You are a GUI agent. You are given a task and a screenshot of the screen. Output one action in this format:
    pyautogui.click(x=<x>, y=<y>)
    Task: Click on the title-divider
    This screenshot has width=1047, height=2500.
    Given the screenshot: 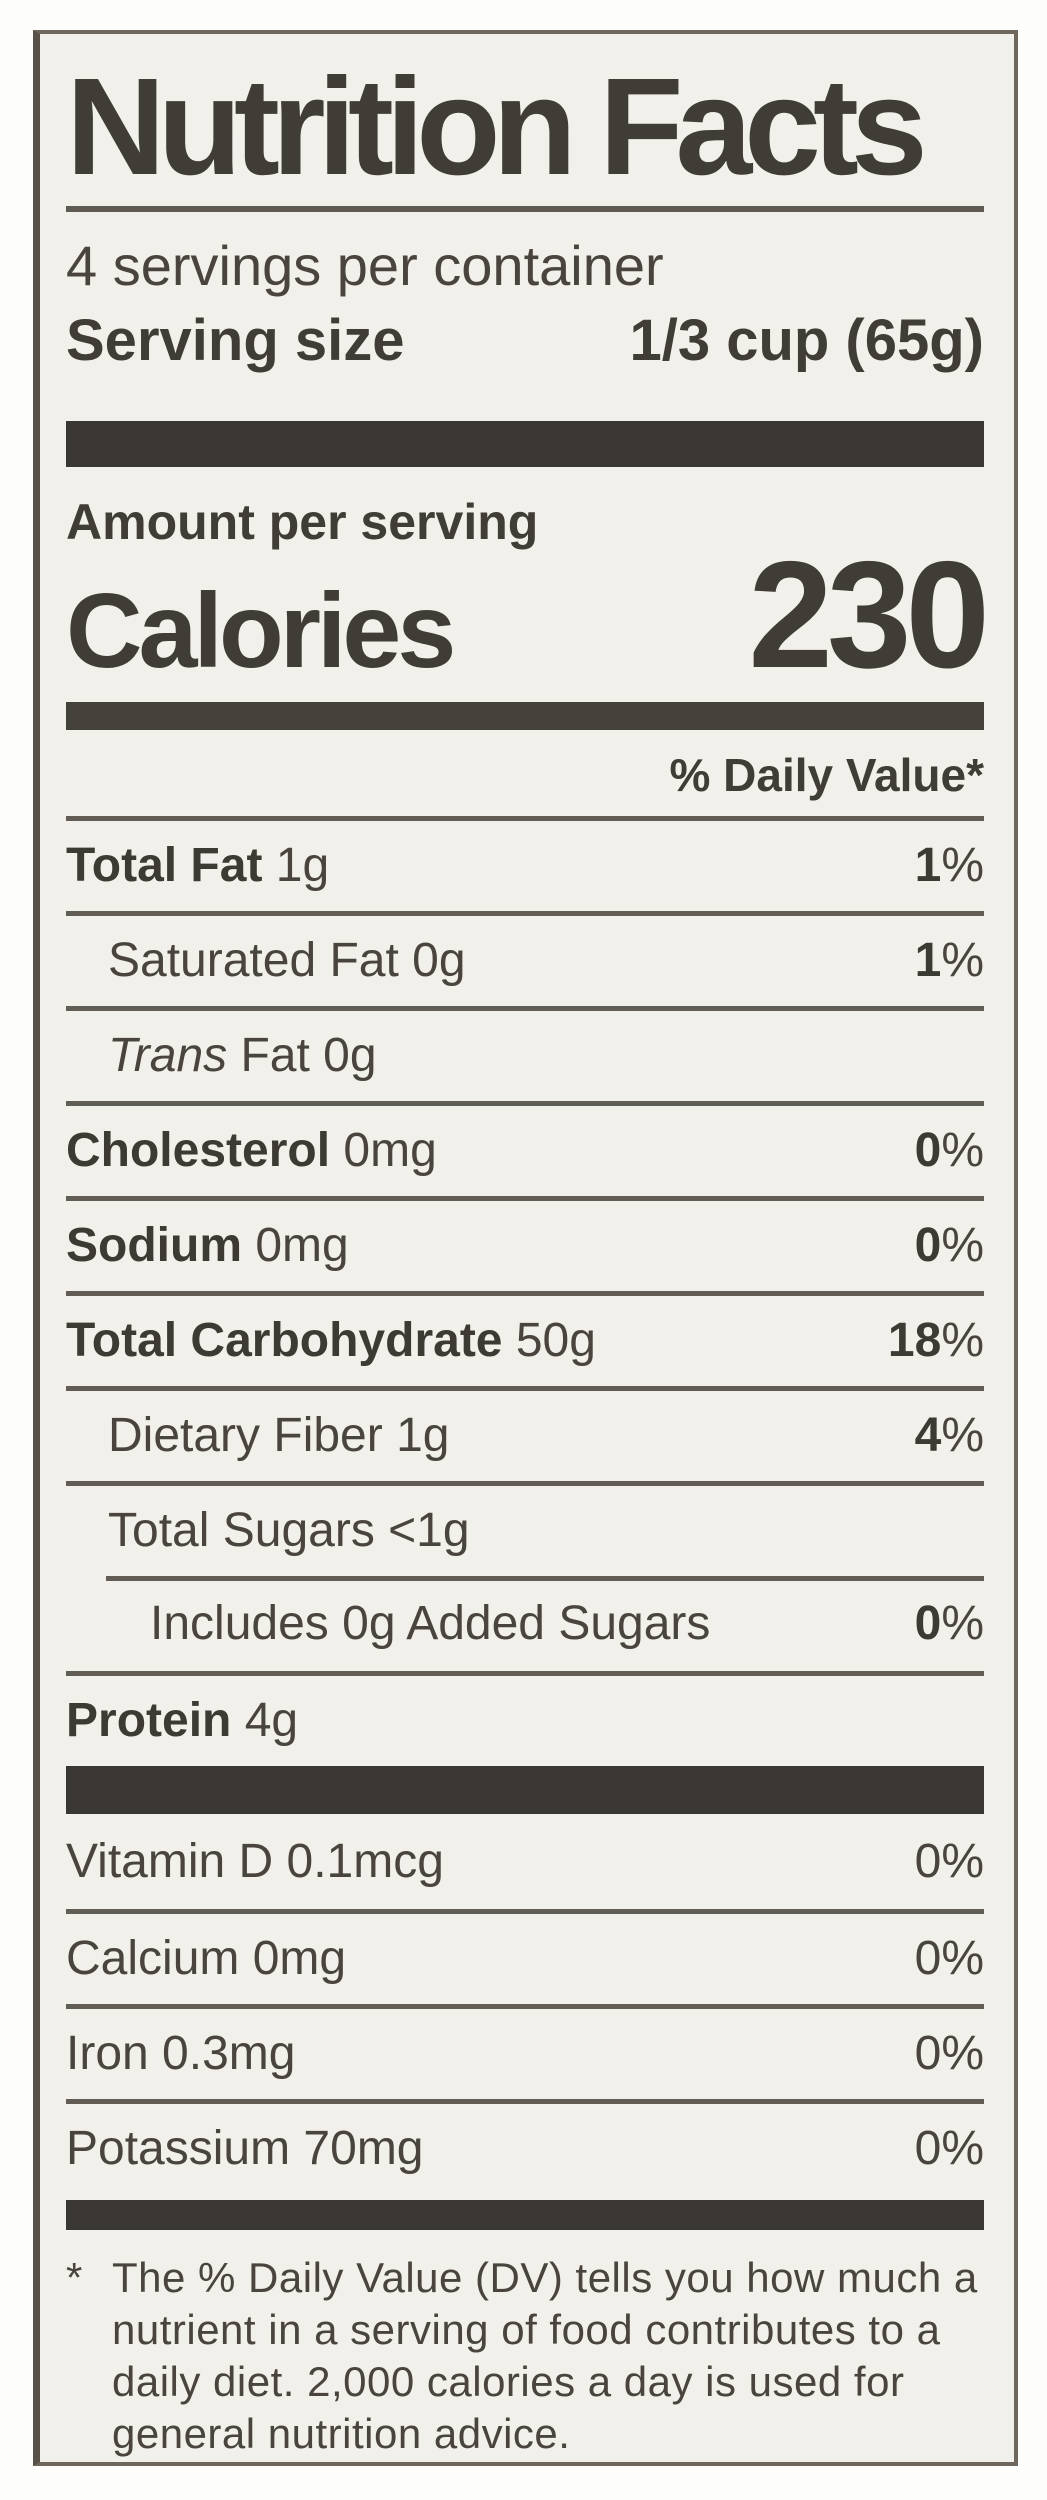 What is the action you would take?
    pyautogui.click(x=525, y=208)
    